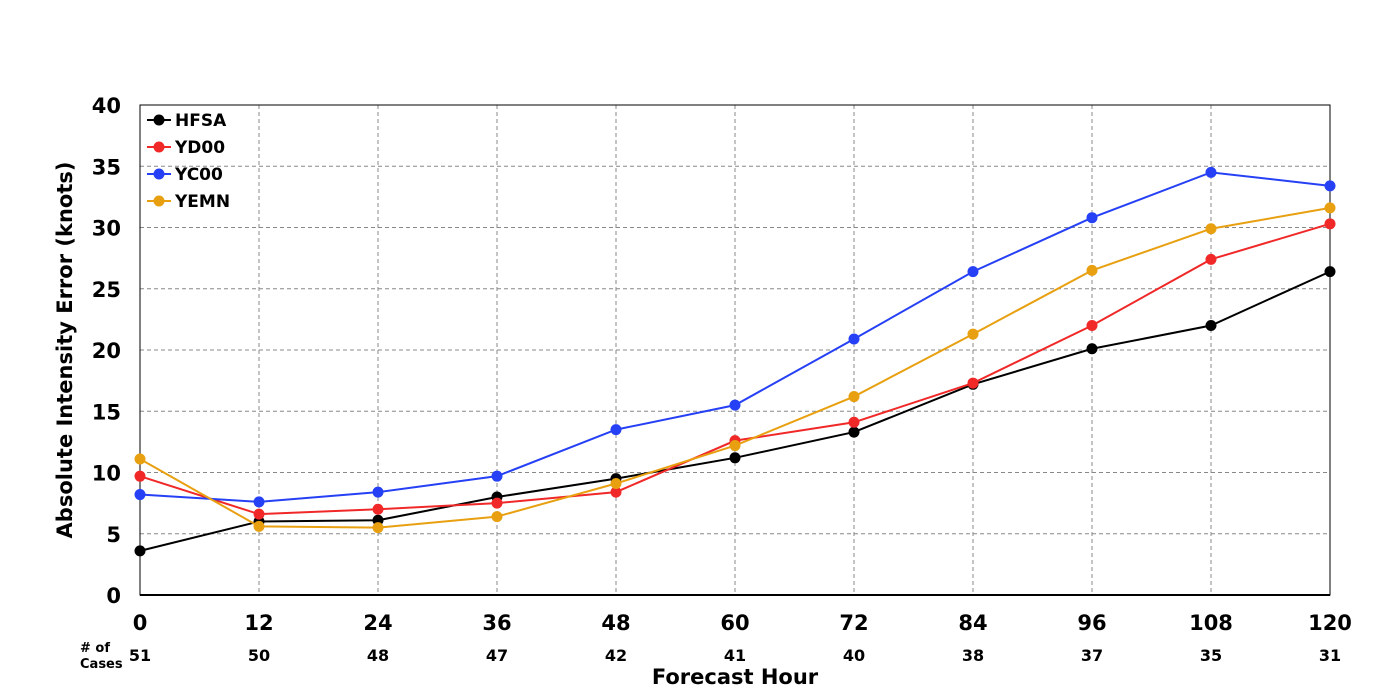 This screenshot has height=700, width=1400. What do you see at coordinates (735, 677) in the screenshot?
I see `x-axis-title: Forecast Hour` at bounding box center [735, 677].